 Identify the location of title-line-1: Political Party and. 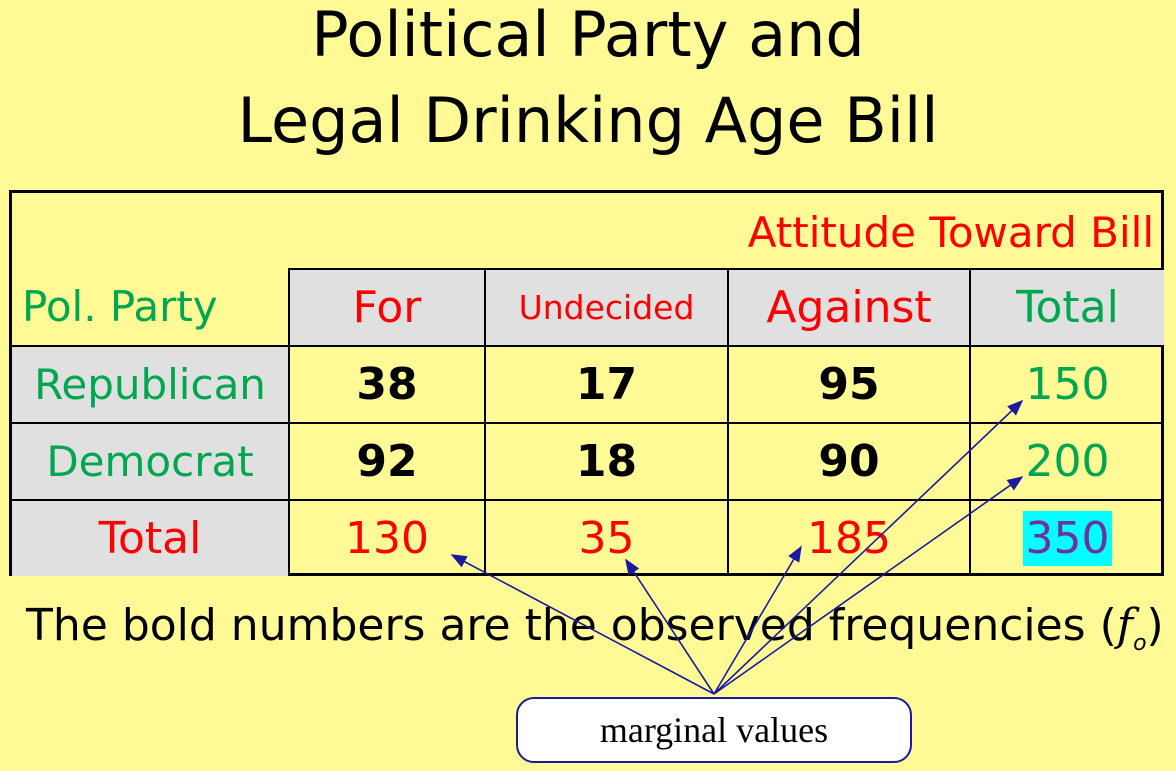
(588, 35).